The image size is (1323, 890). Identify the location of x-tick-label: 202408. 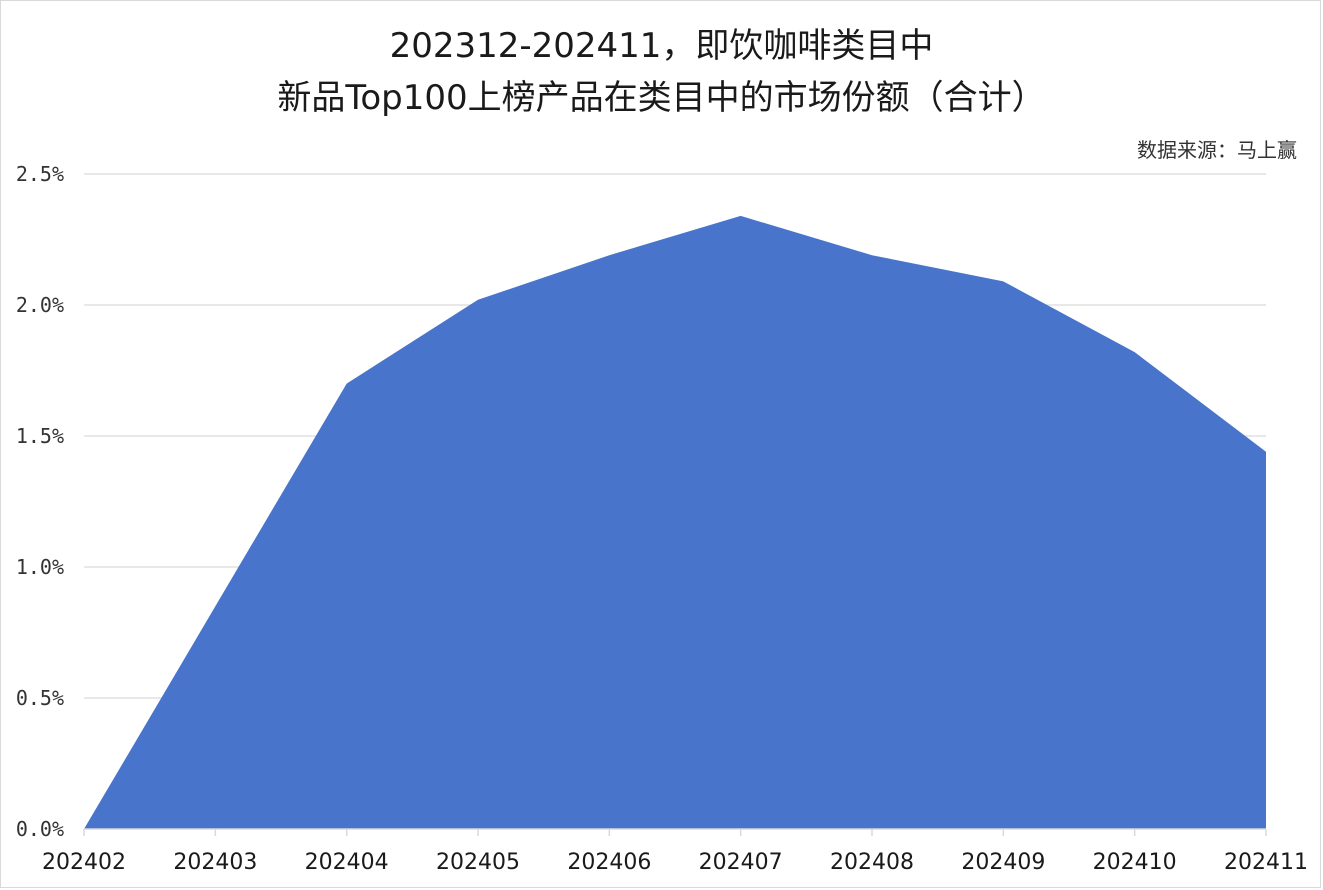
(872, 862).